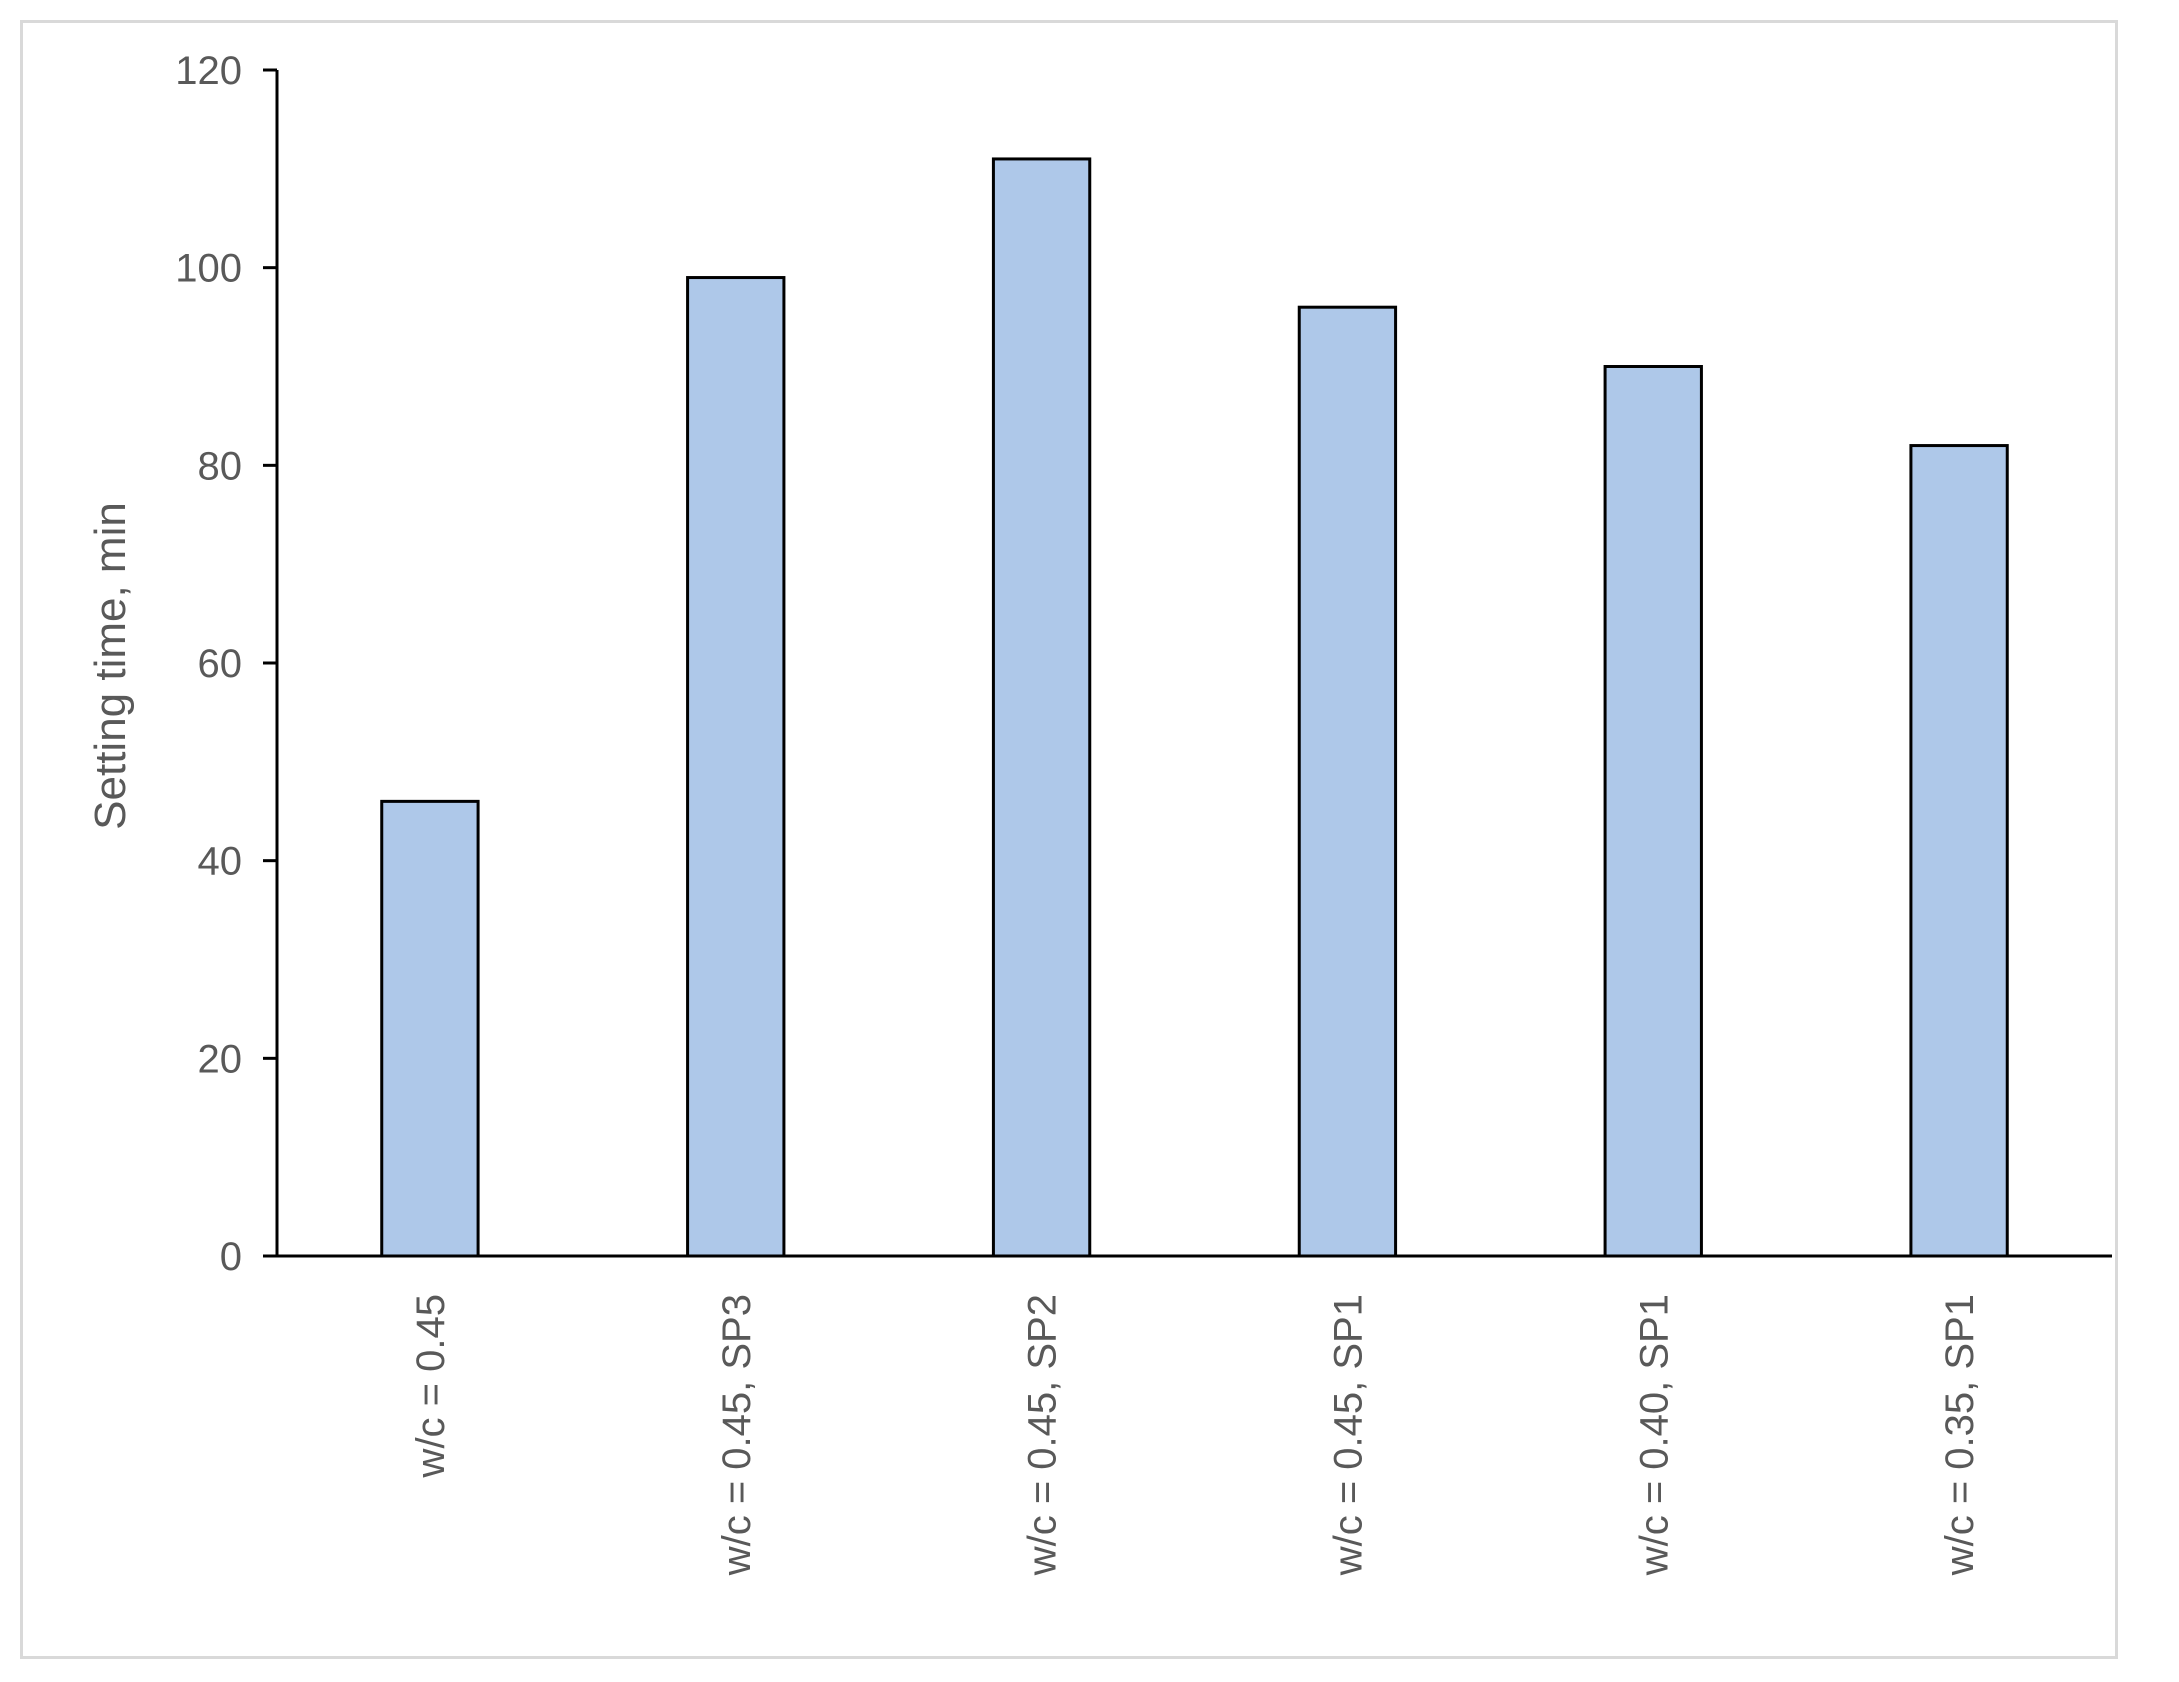 This screenshot has height=1682, width=2179. I want to click on x-category-label: w/c = 0.35, SP1, so click(1960, 1435).